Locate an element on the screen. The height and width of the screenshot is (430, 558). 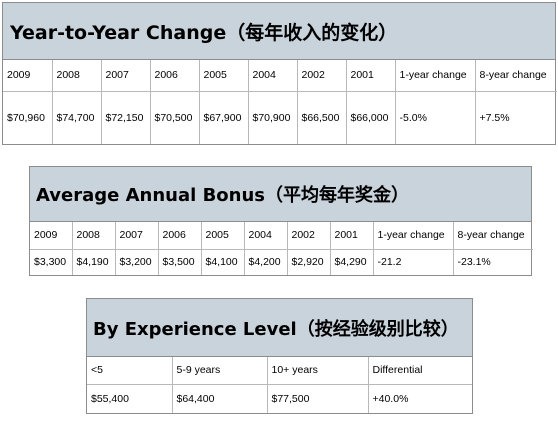
value-cell: $55,400 is located at coordinates (130, 398).